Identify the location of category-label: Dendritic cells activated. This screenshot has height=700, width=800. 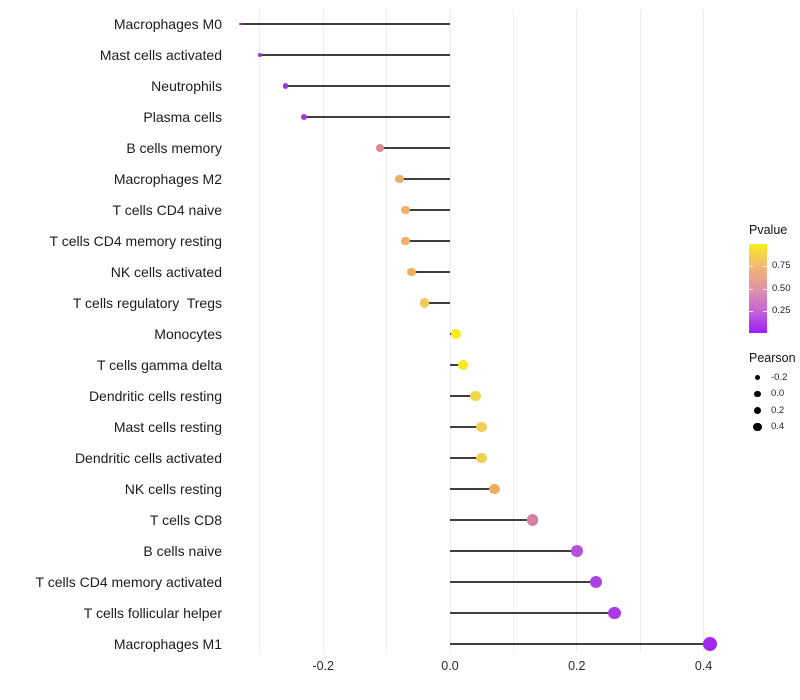
(148, 458).